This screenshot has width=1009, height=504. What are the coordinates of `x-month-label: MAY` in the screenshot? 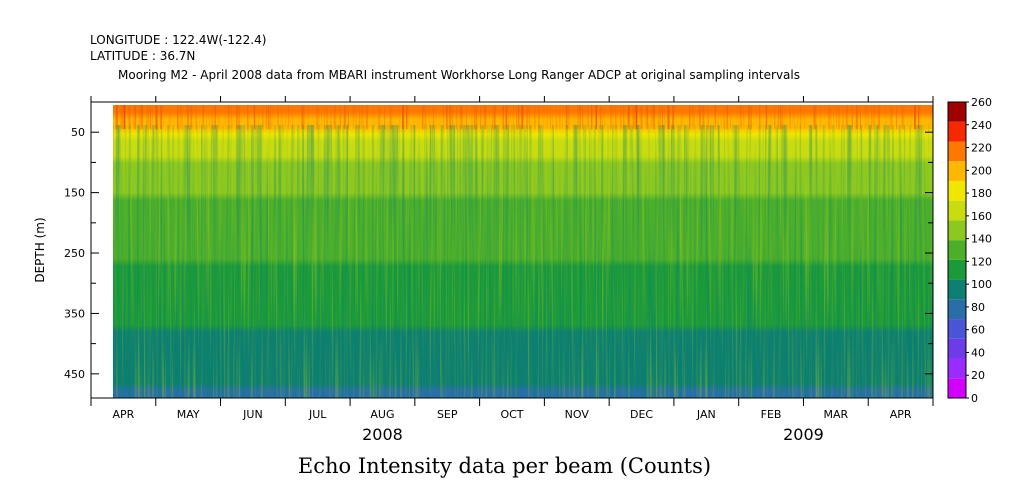 It's located at (188, 414).